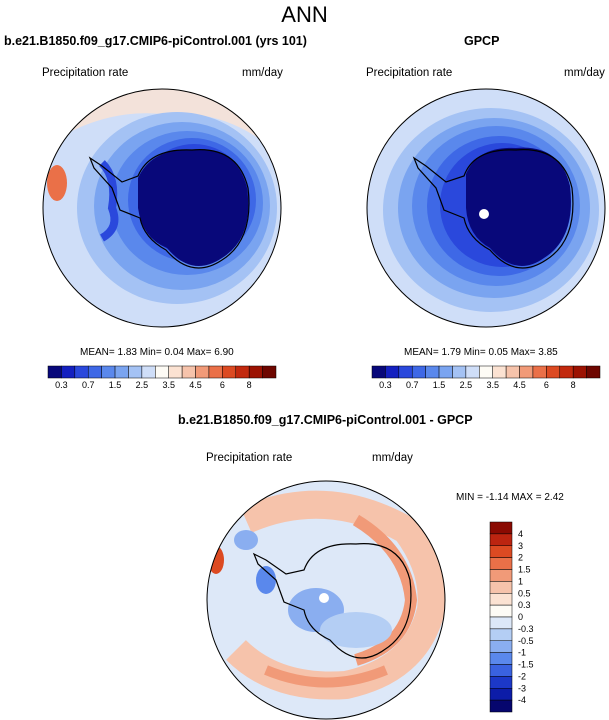  I want to click on diff-colorbar-tick-label: 1, so click(520, 581).